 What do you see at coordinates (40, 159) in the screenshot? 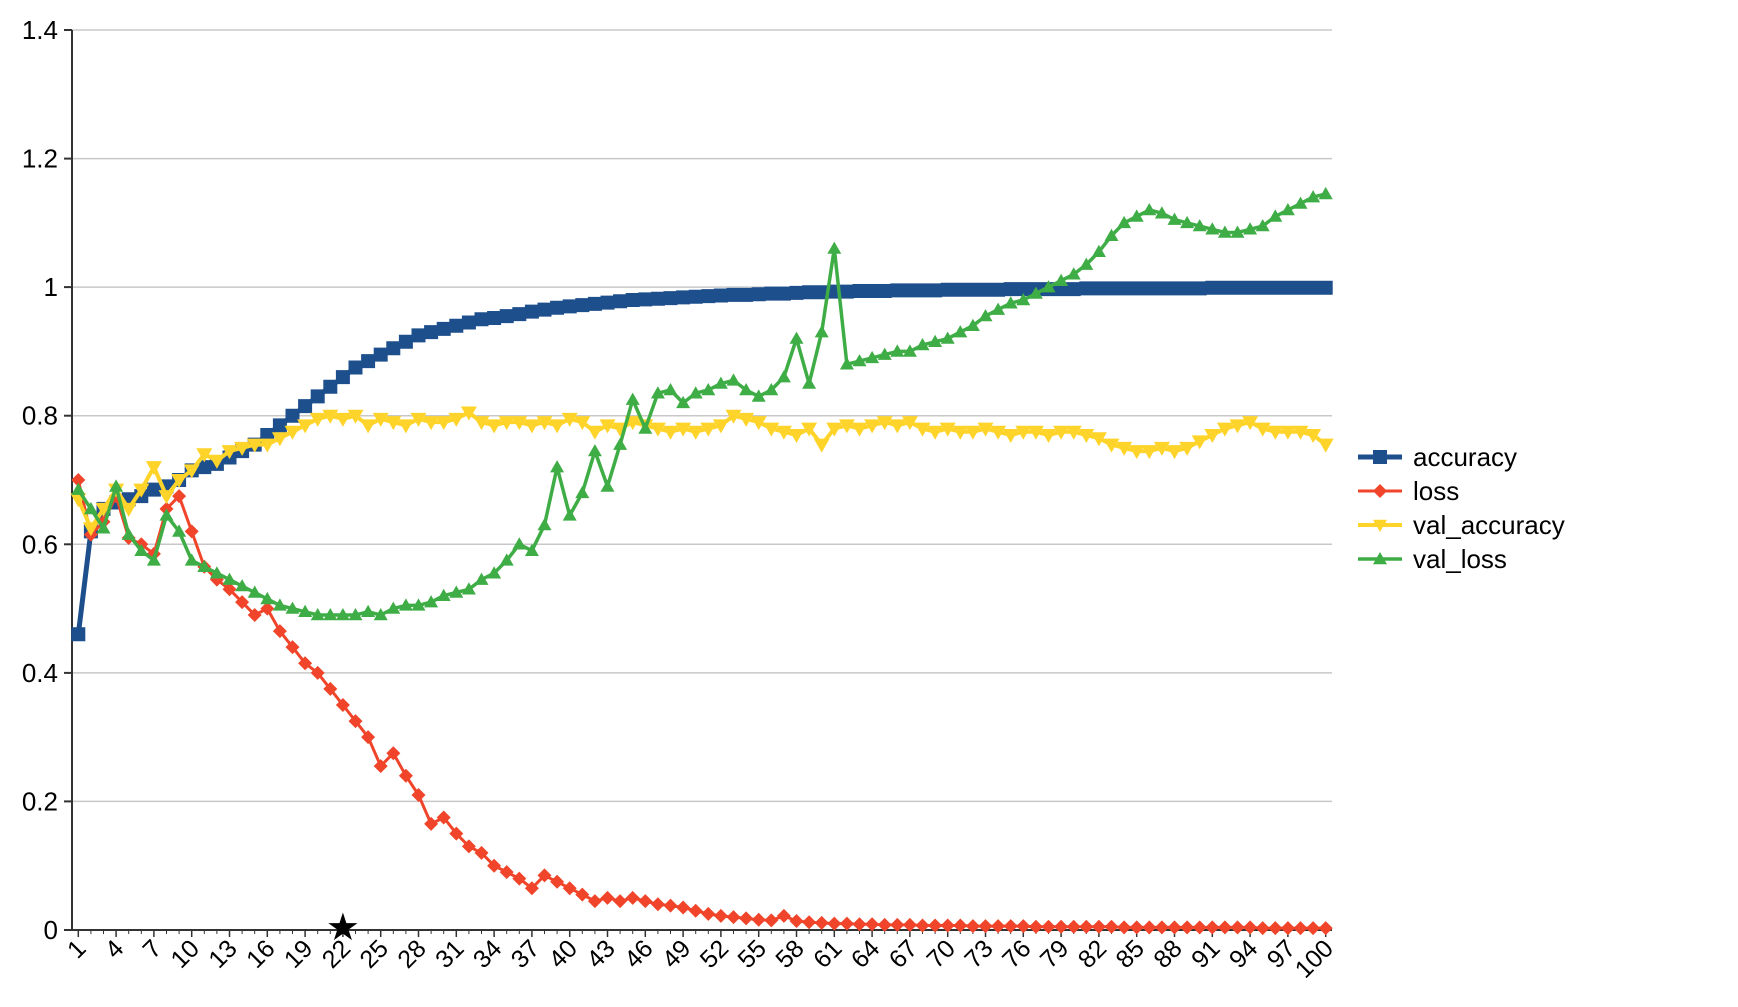
I see `svg-text: 1.2` at bounding box center [40, 159].